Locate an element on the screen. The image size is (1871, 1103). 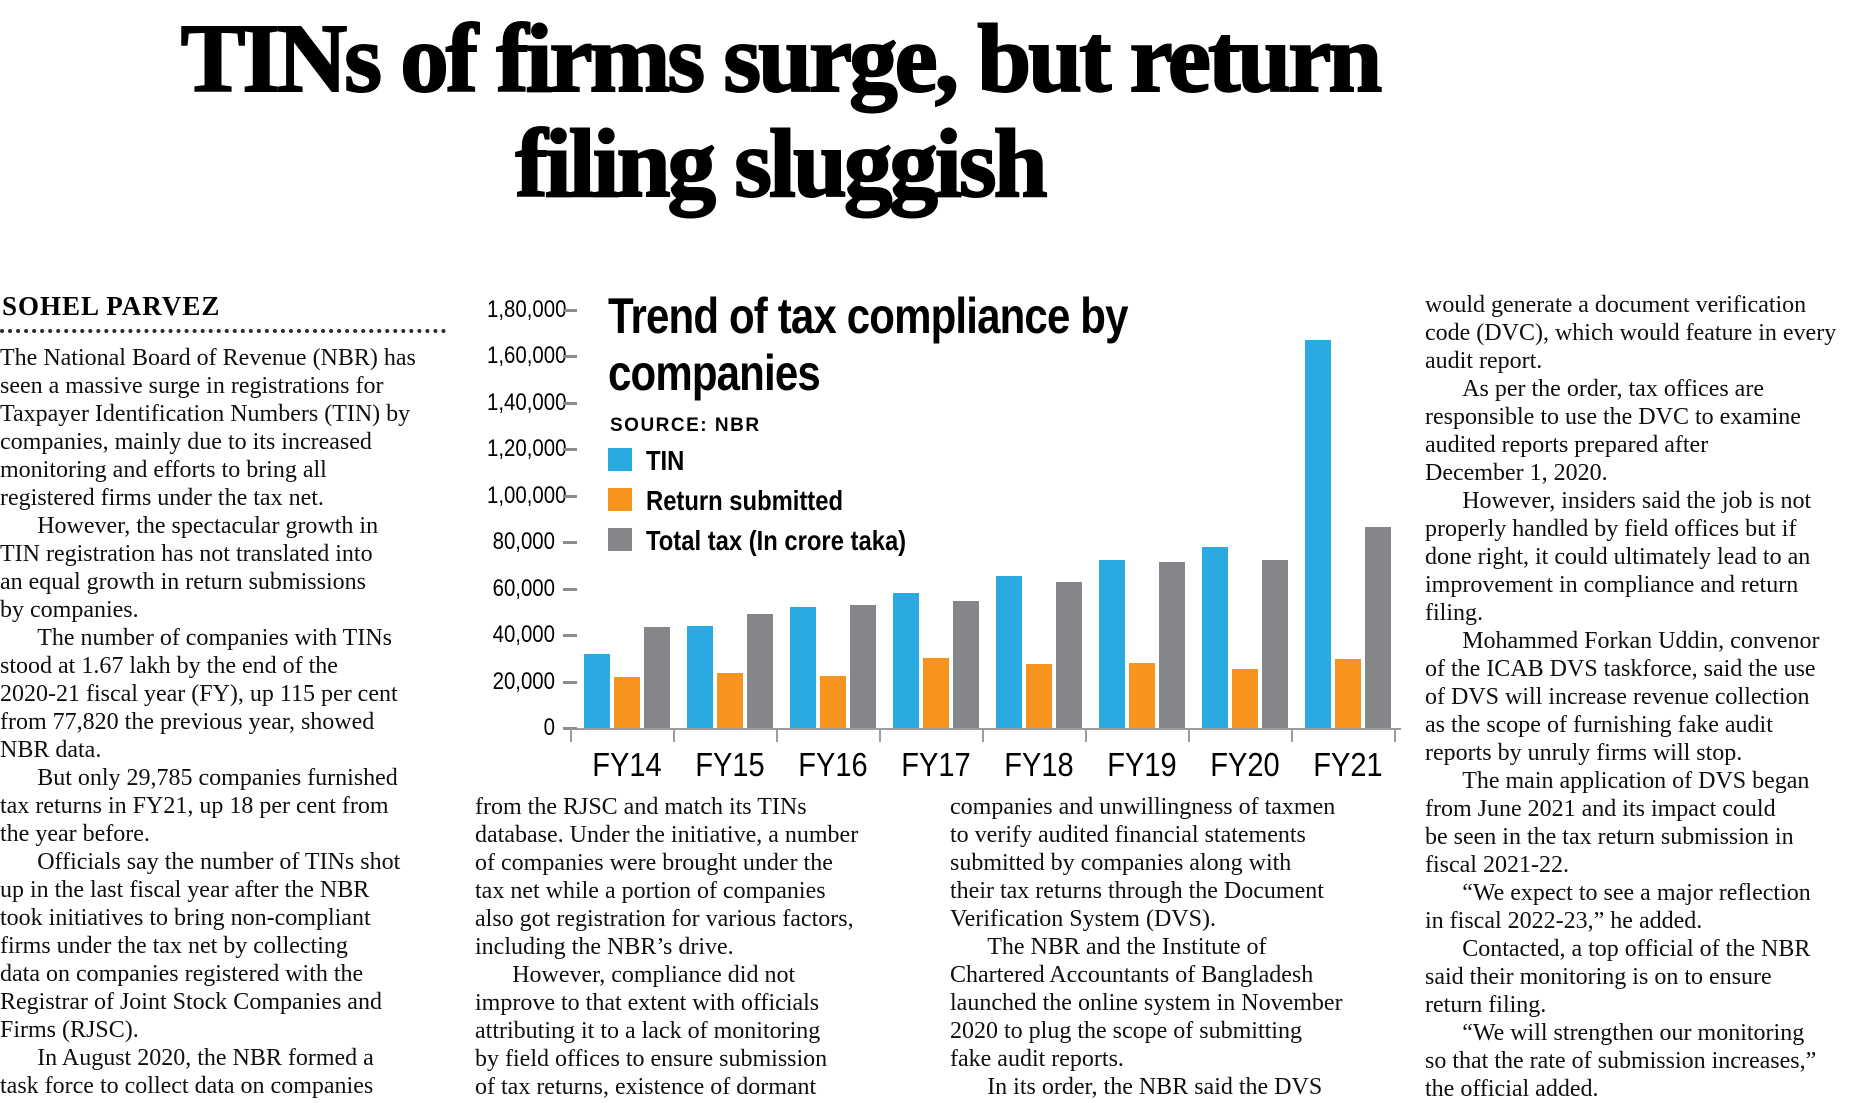
bar-fy18-total is located at coordinates (1069, 655).